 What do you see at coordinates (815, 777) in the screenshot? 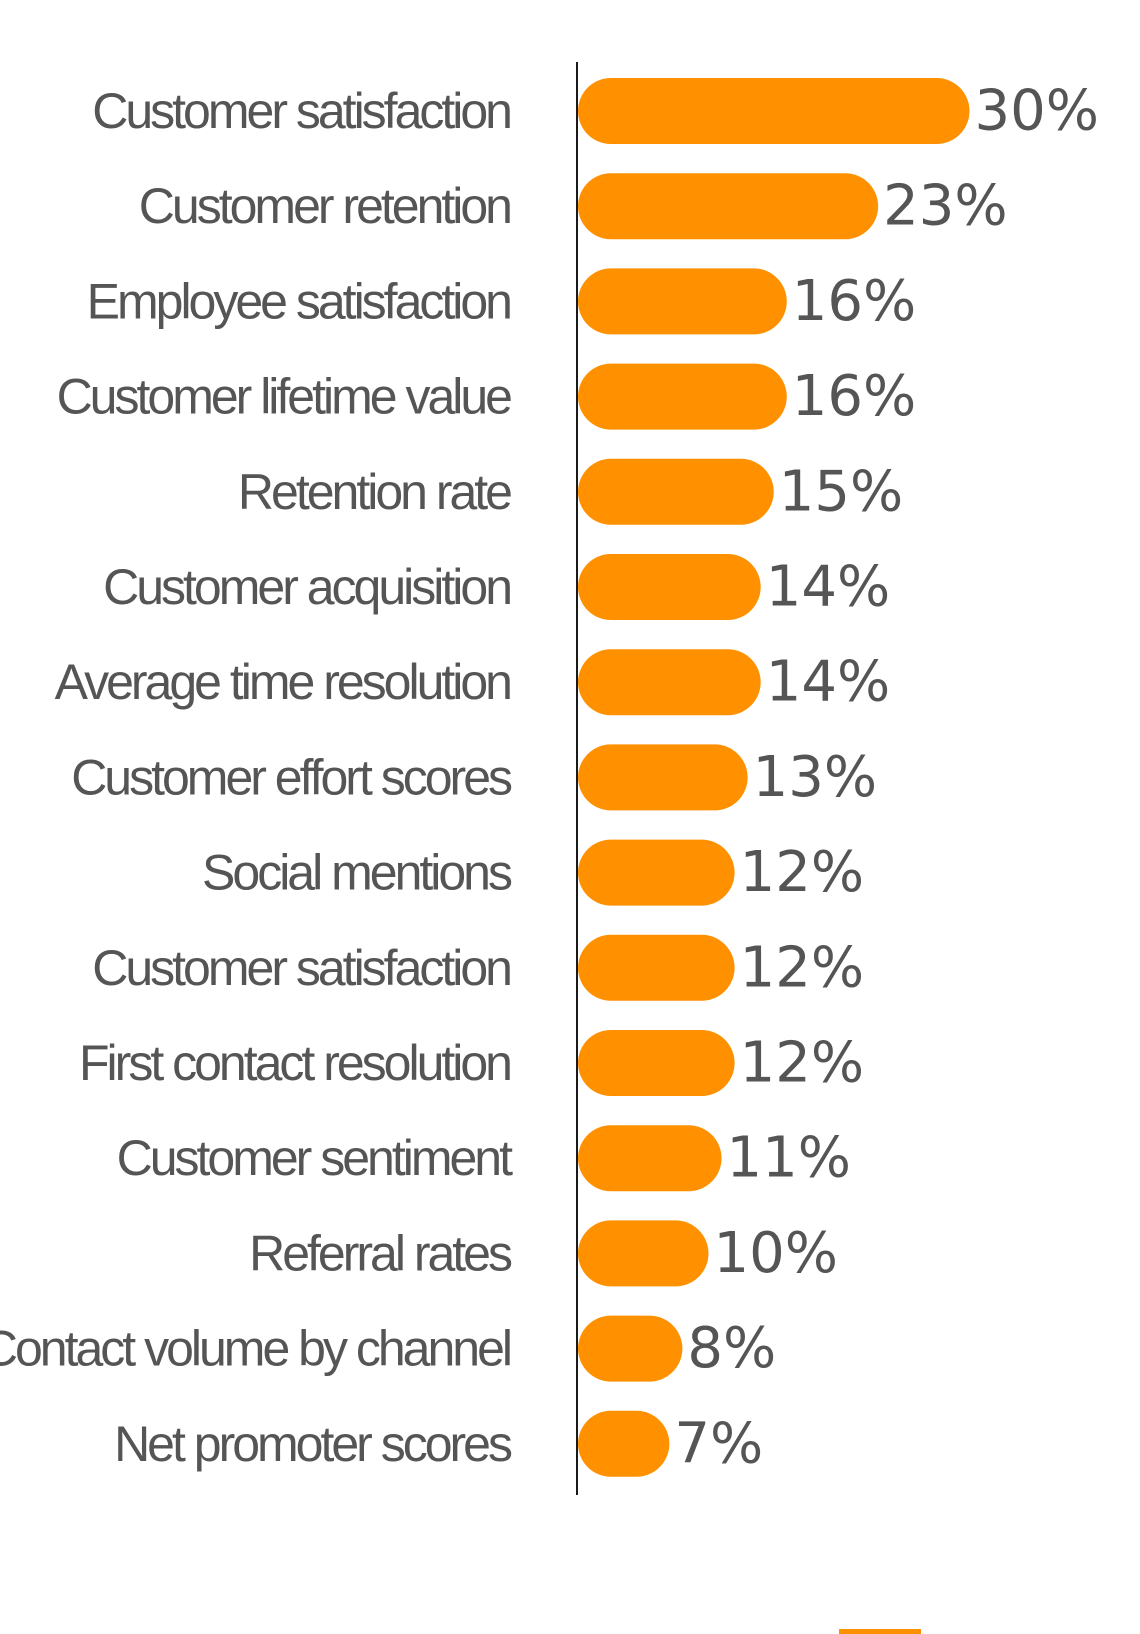
I see `value-label: 13%` at bounding box center [815, 777].